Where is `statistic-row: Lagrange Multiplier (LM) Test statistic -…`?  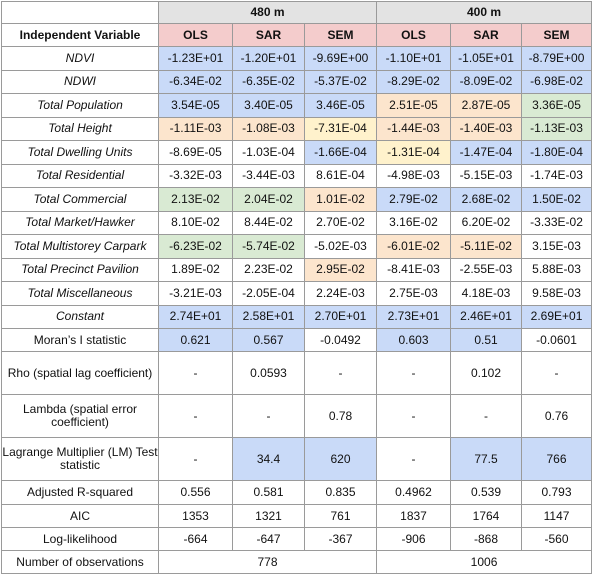
statistic-row: Lagrange Multiplier (LM) Test statistic -… is located at coordinates (296, 459).